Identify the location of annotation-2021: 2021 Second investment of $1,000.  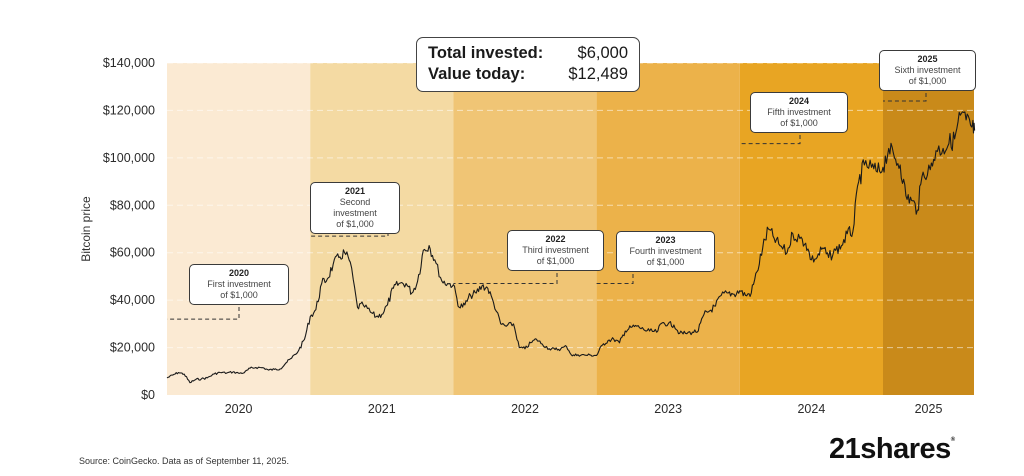
(355, 208).